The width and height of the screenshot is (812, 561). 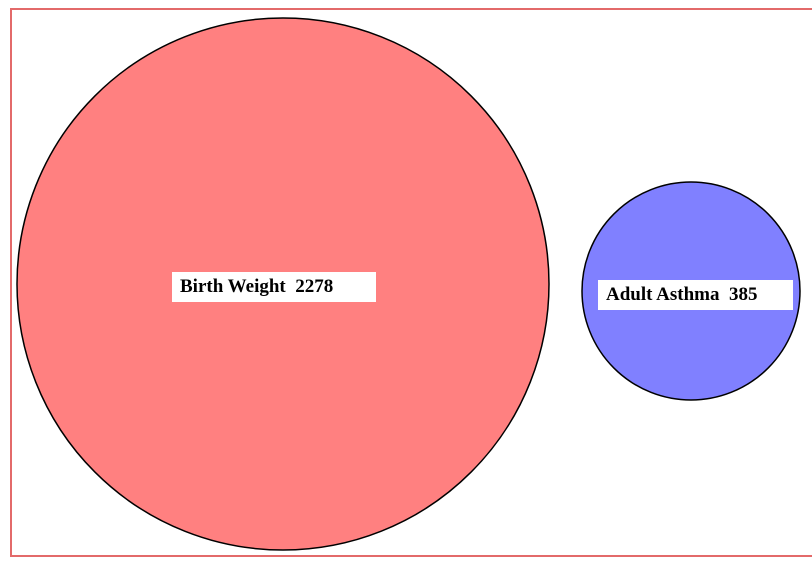 What do you see at coordinates (274, 287) in the screenshot?
I see `birth-weight-label: Birth Weight 2278` at bounding box center [274, 287].